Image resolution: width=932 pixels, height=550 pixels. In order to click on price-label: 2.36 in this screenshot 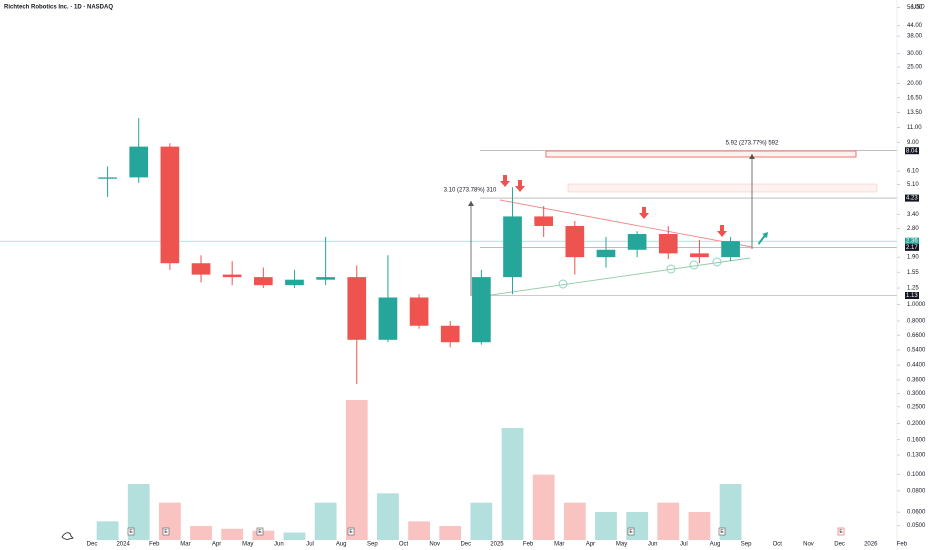, I will do `click(912, 242)`.